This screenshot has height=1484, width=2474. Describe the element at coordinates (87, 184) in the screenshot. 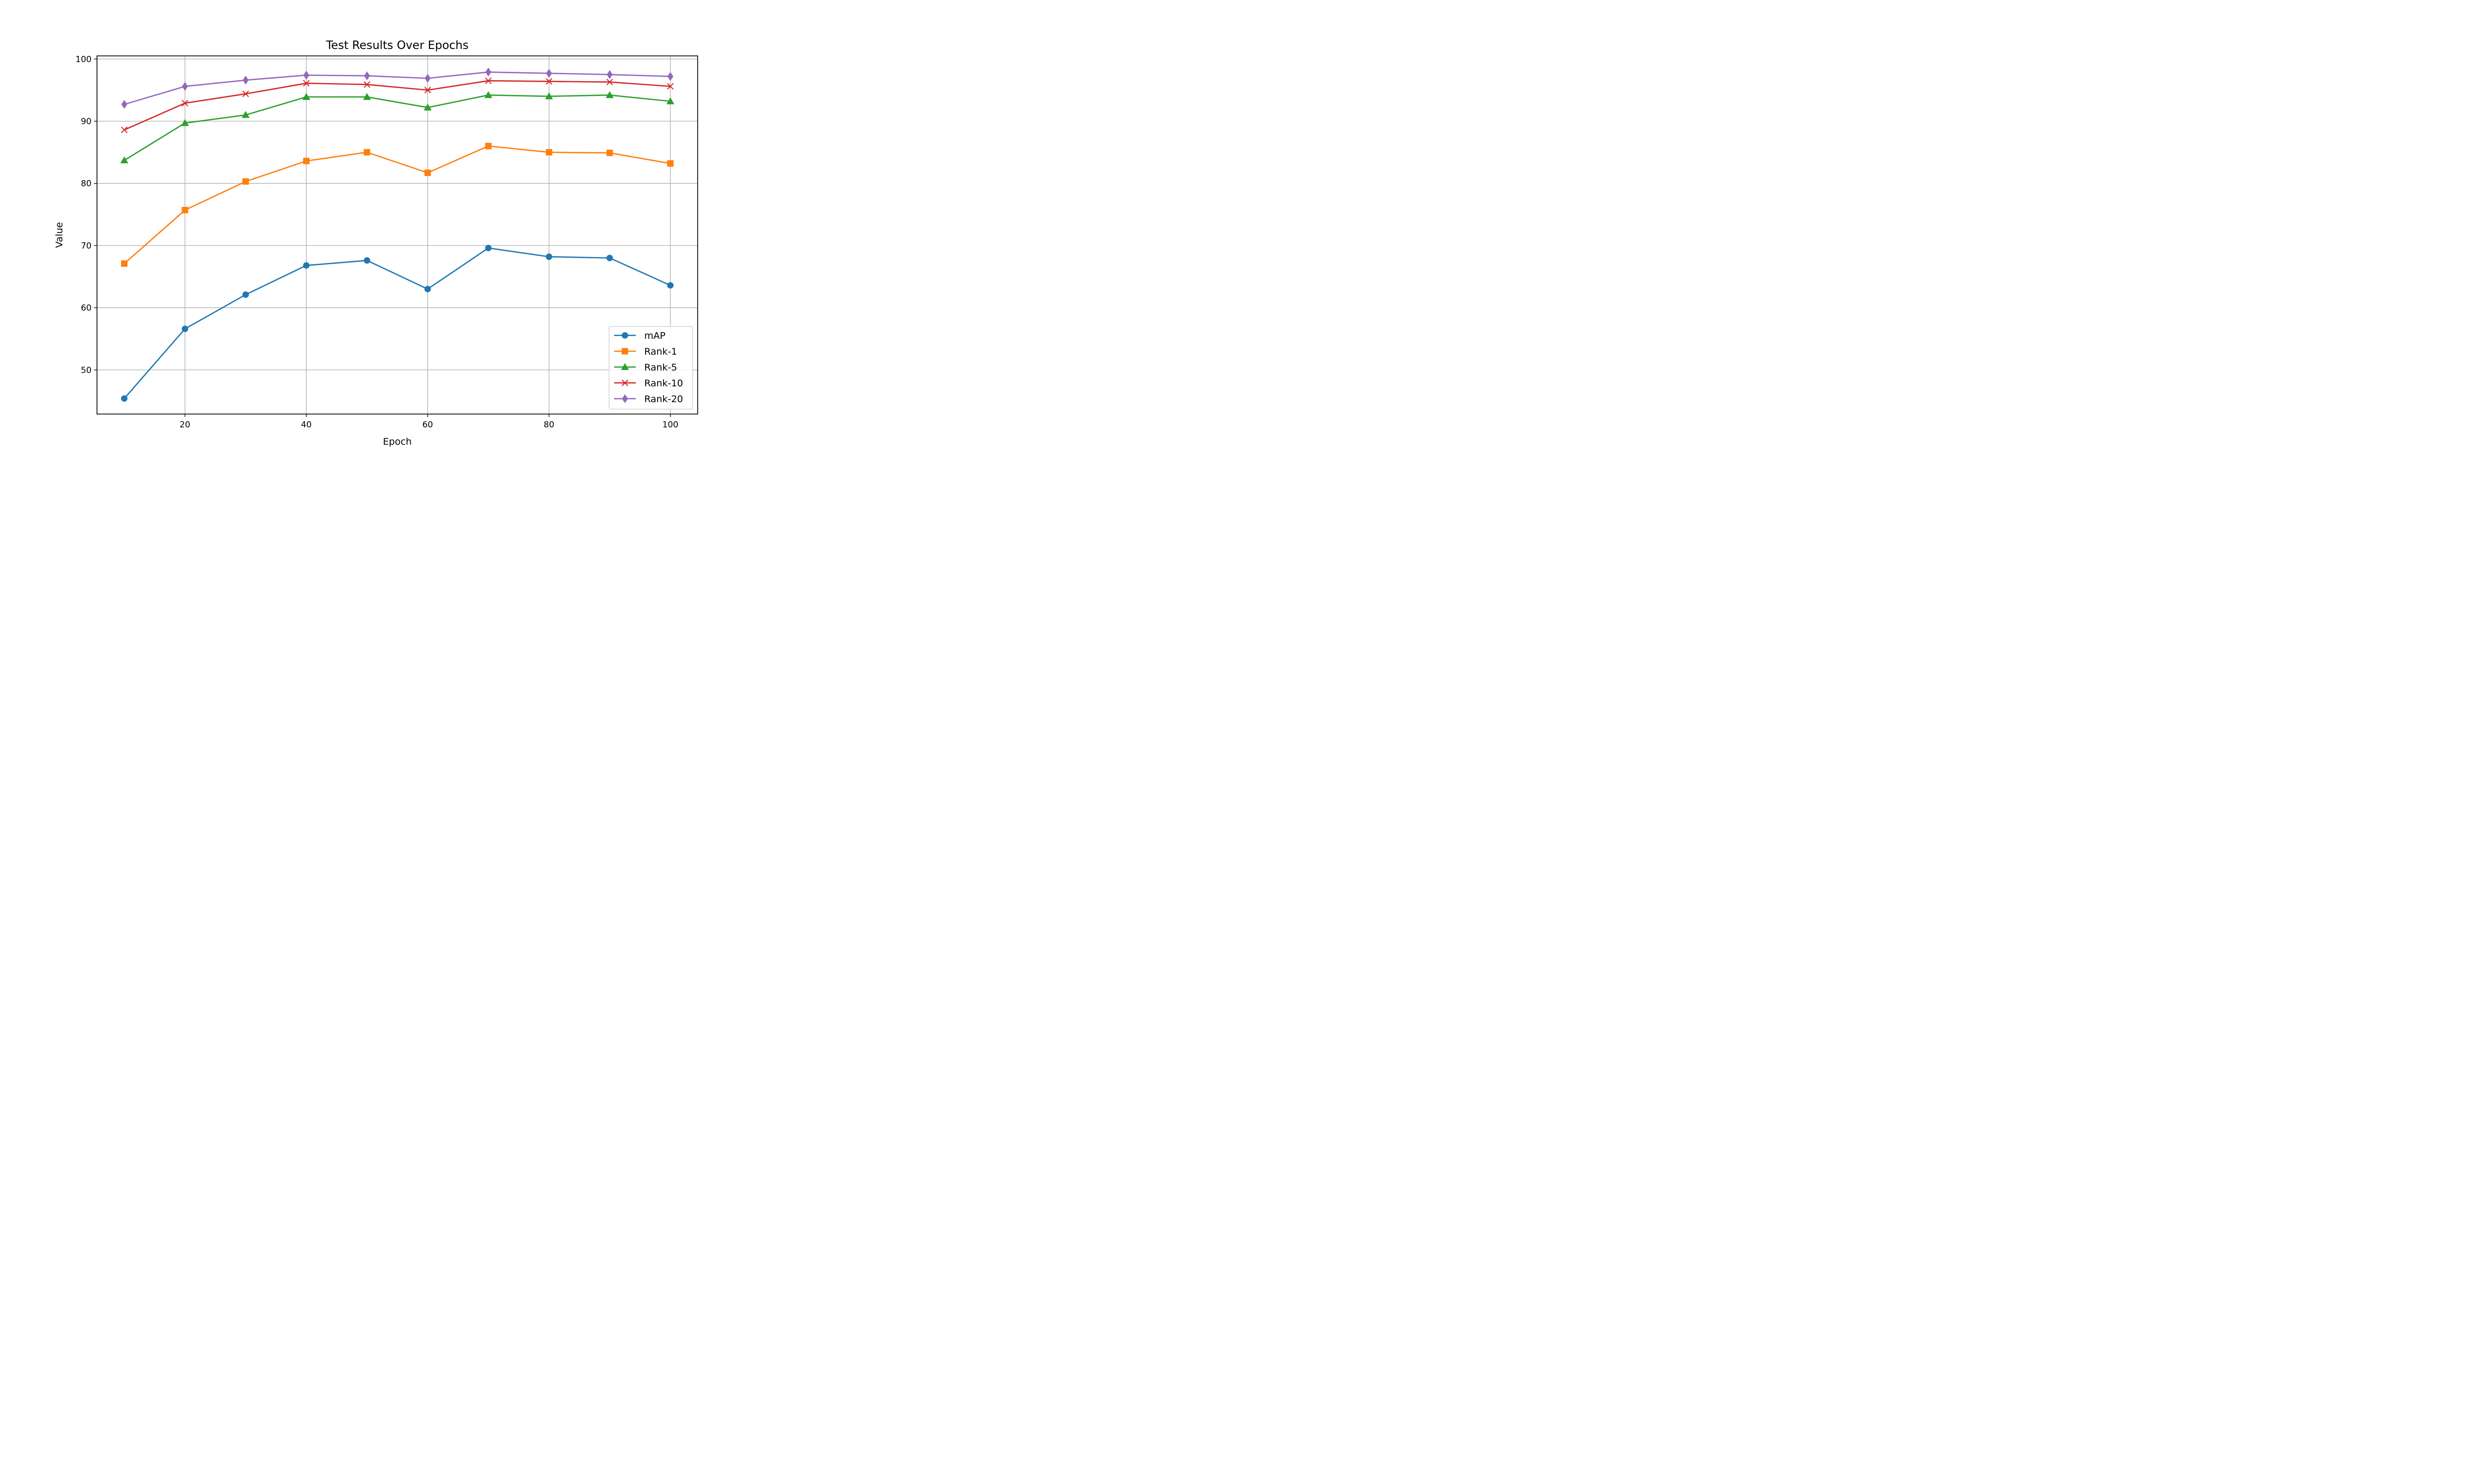

I see `y-tick-label: 80` at that location.